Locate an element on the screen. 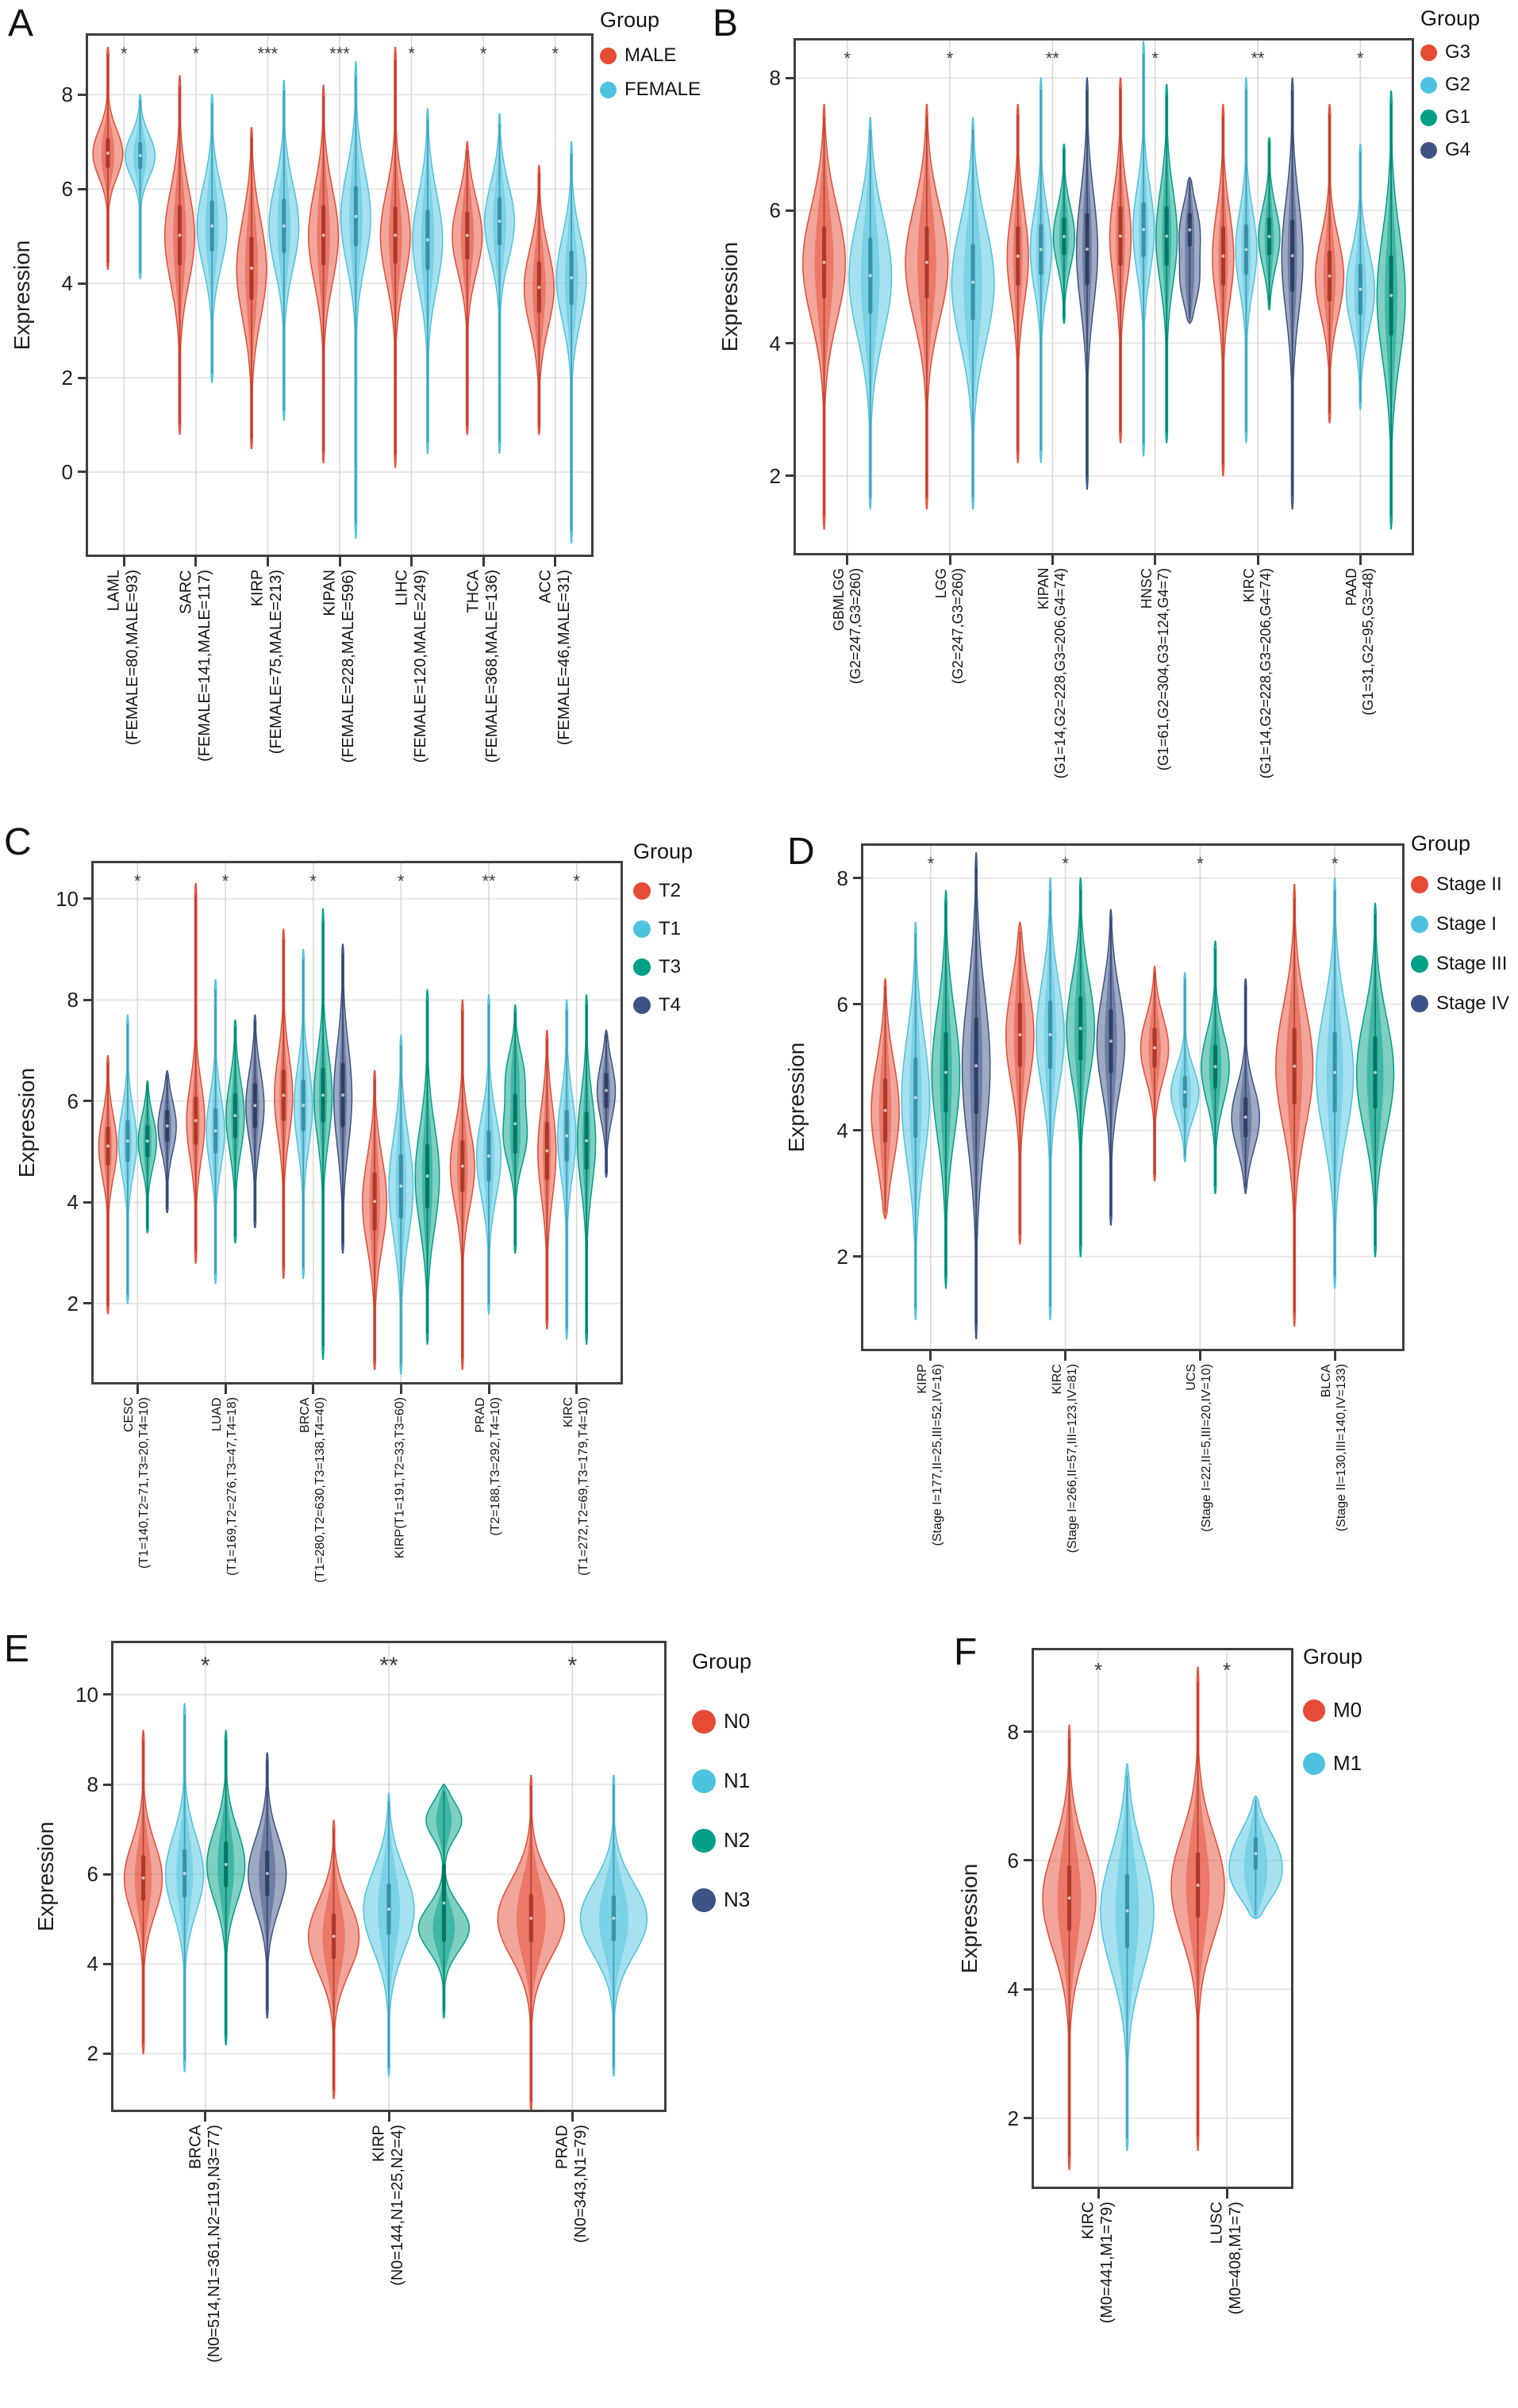 This screenshot has height=2408, width=1518. legend-entry-stage-i: Stage I is located at coordinates (1460, 924).